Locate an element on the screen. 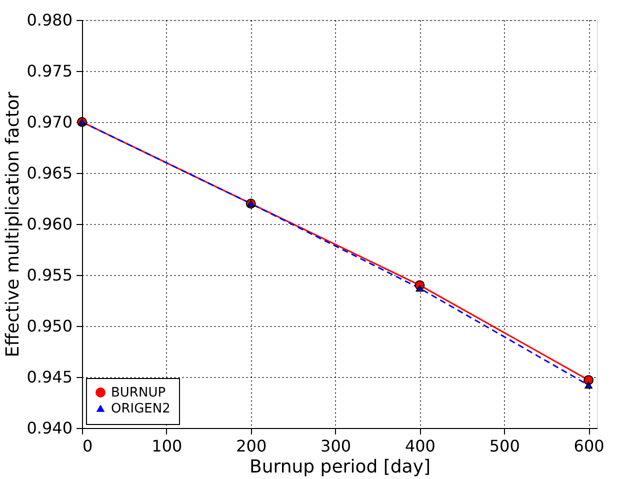 Image resolution: width=640 pixels, height=479 pixels. y-tick-label: 0.970 is located at coordinates (49, 122).